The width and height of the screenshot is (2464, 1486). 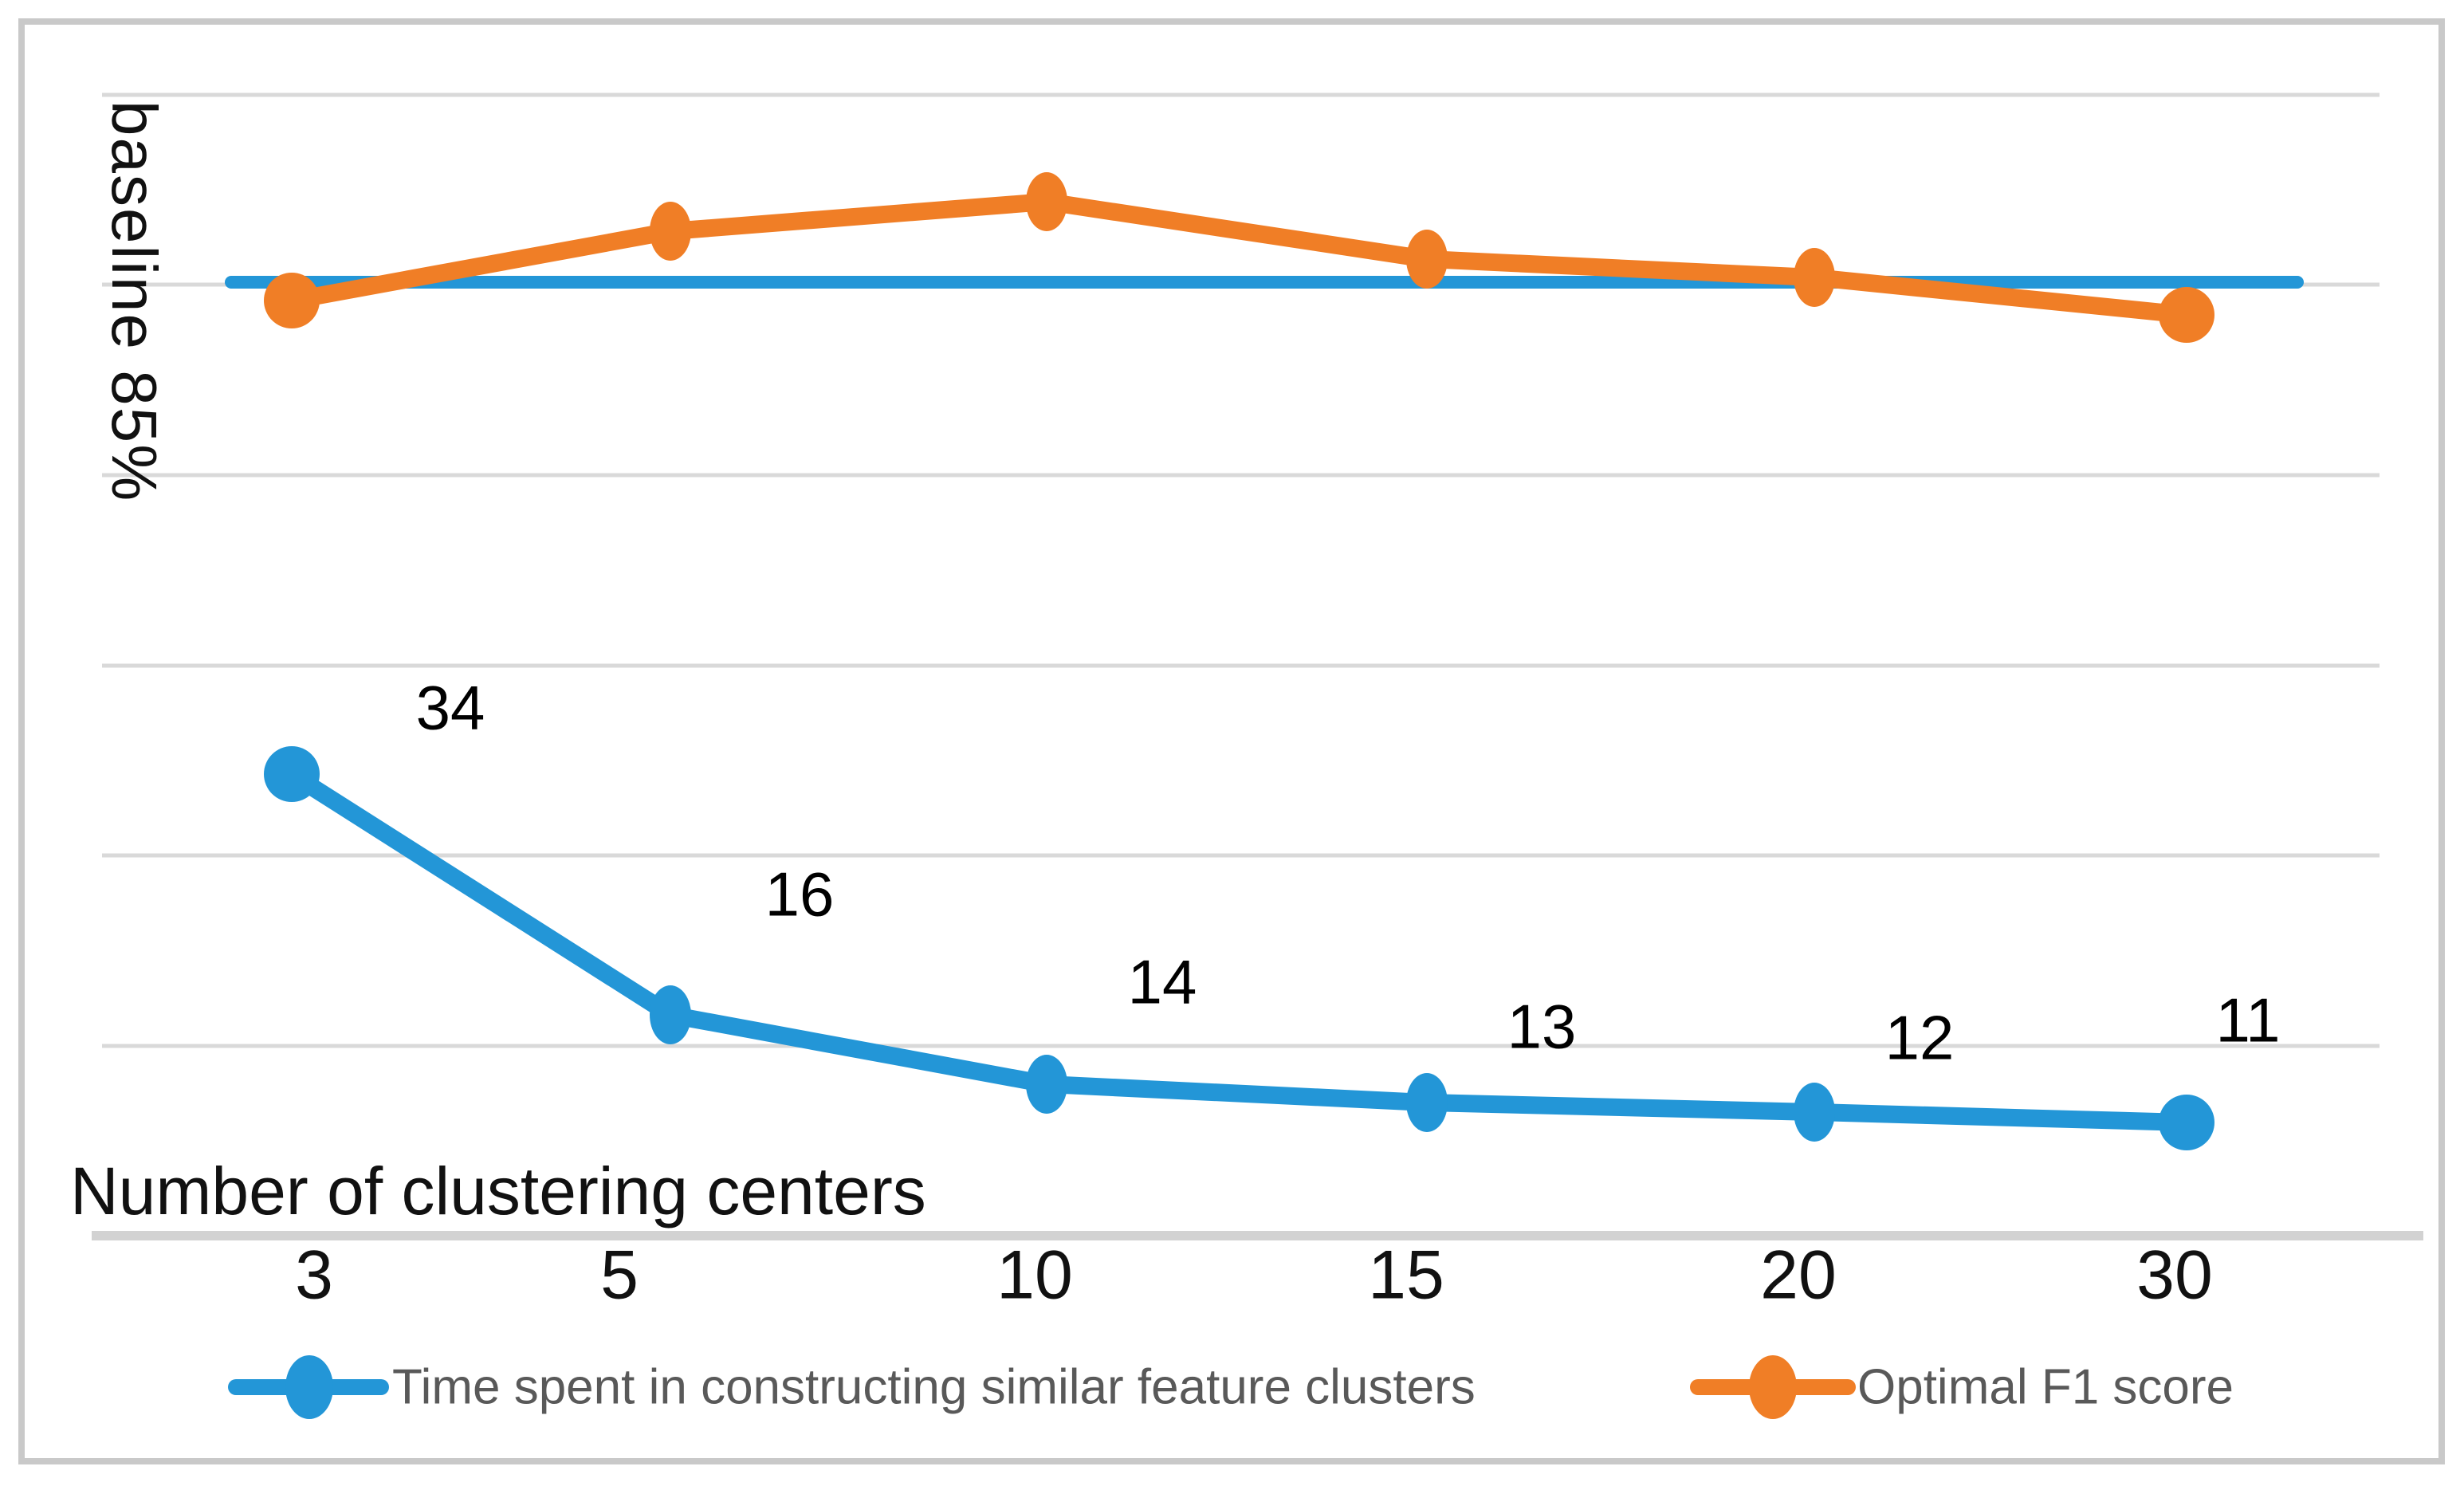 I want to click on data-label-time-series: 14, so click(x=1162, y=981).